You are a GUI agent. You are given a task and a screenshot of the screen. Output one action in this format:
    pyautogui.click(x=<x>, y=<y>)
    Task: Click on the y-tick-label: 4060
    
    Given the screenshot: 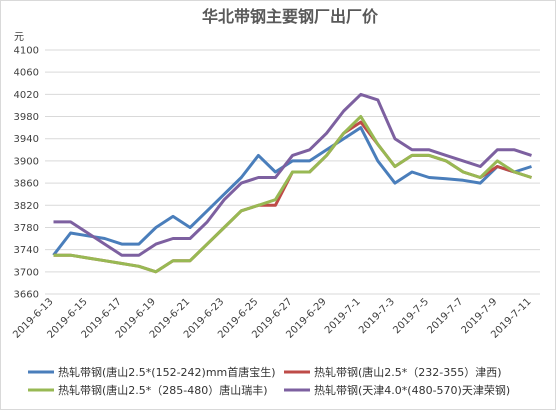 What is the action you would take?
    pyautogui.click(x=26, y=73)
    